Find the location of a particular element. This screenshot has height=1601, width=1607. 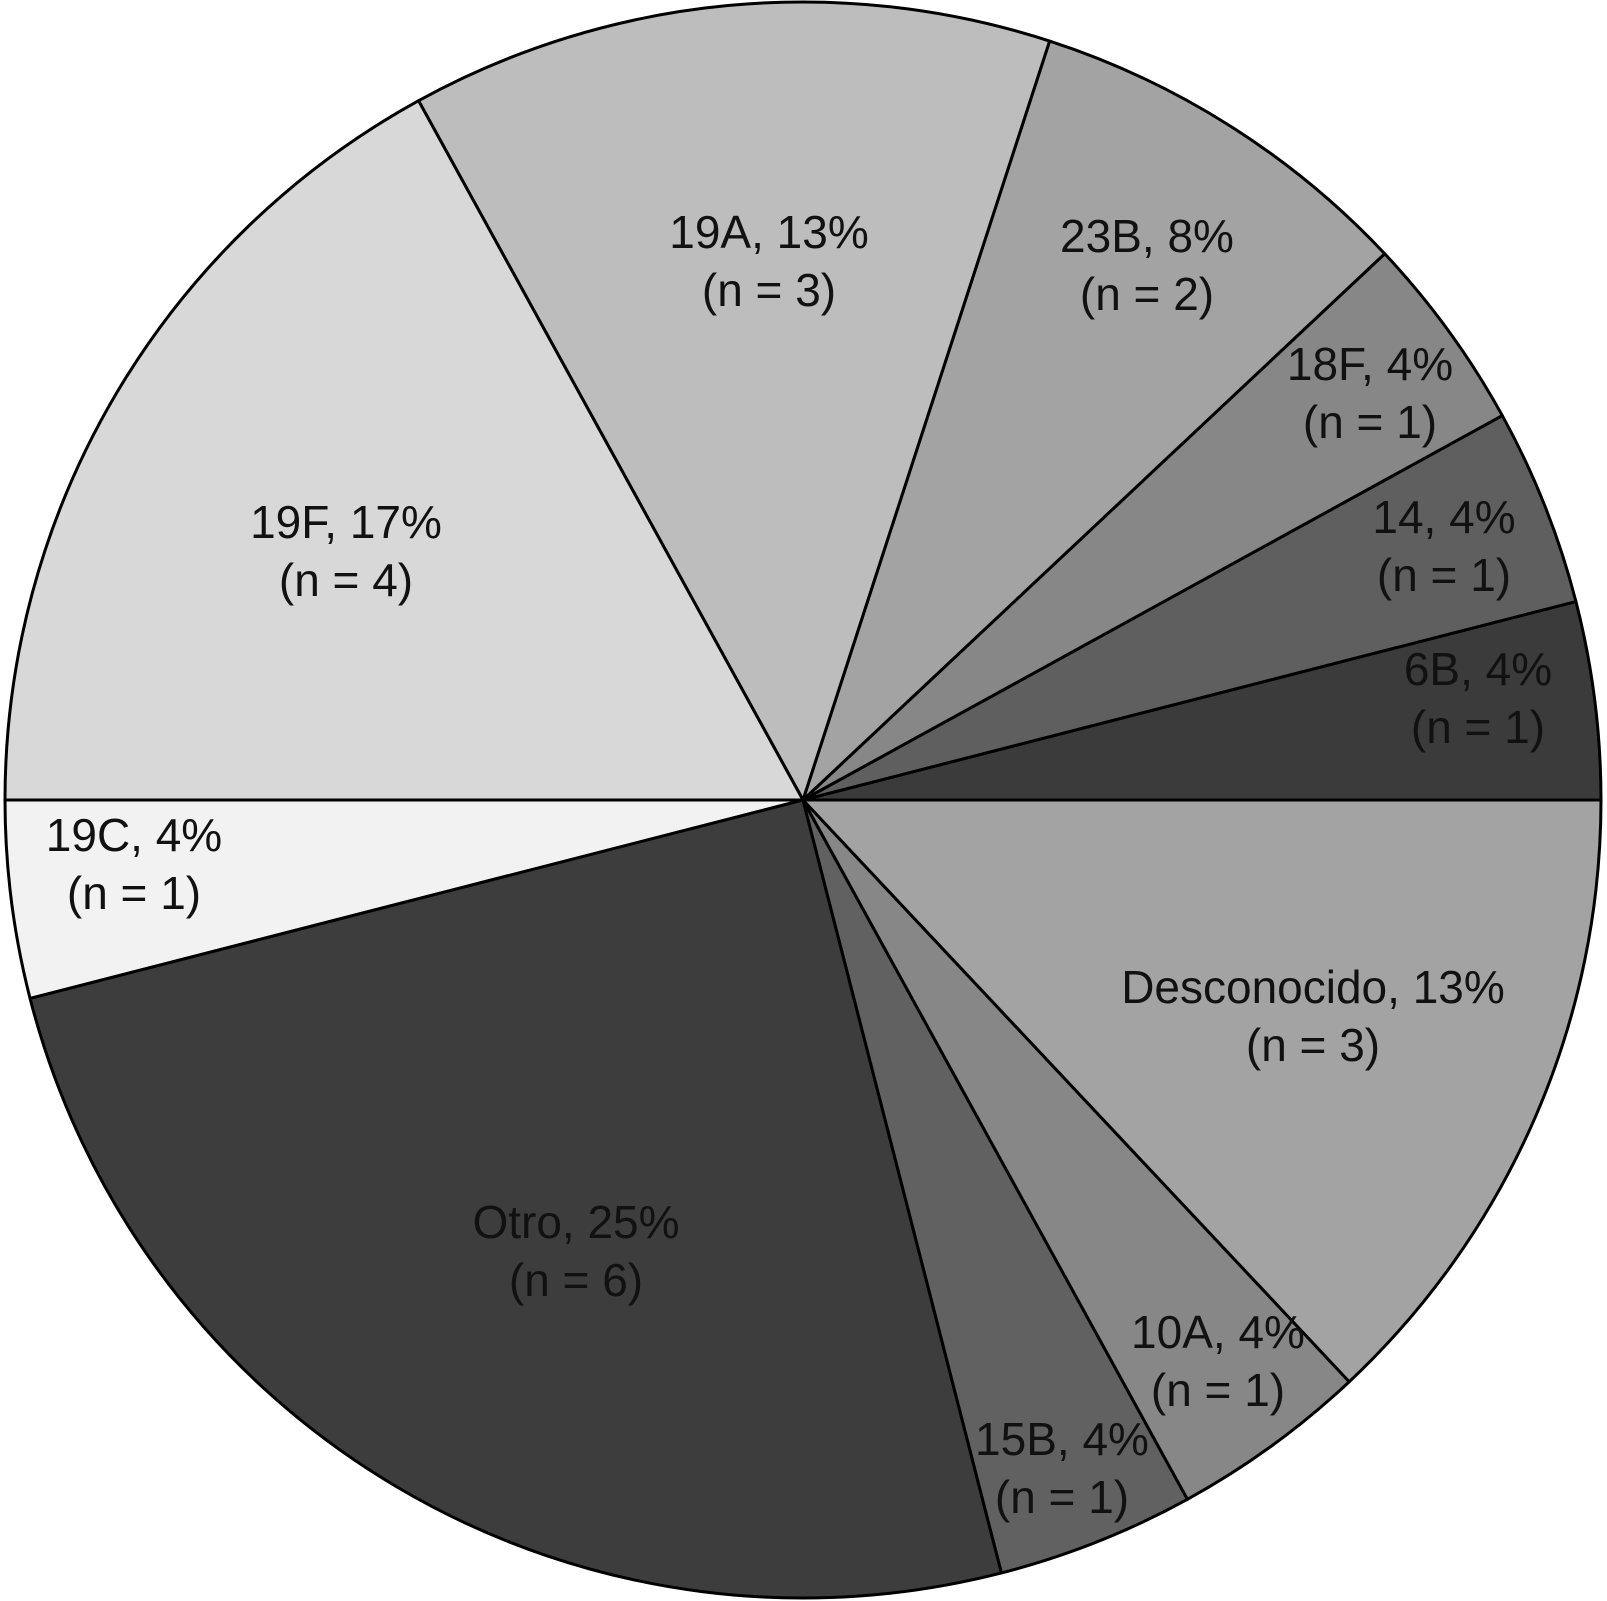

slice-count-label-6b: (n = 1) is located at coordinates (1478, 727).